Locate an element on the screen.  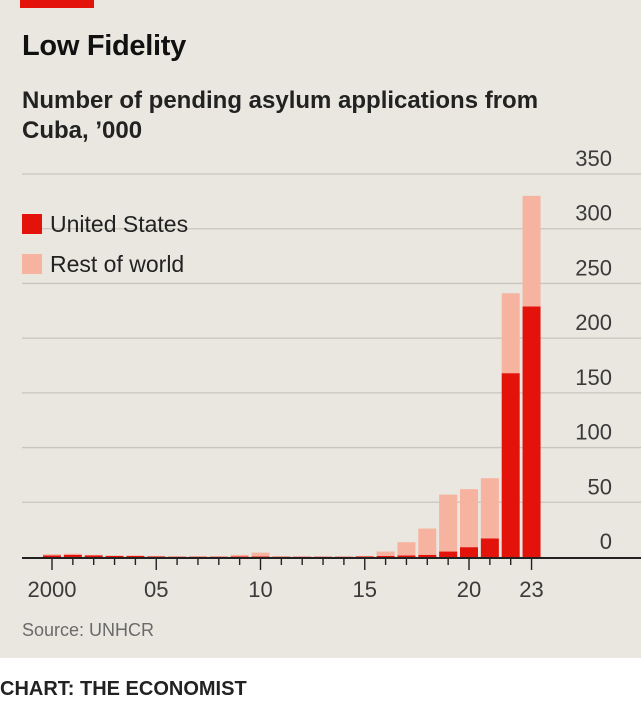
bar-rest-of-world-2002 is located at coordinates (93, 555).